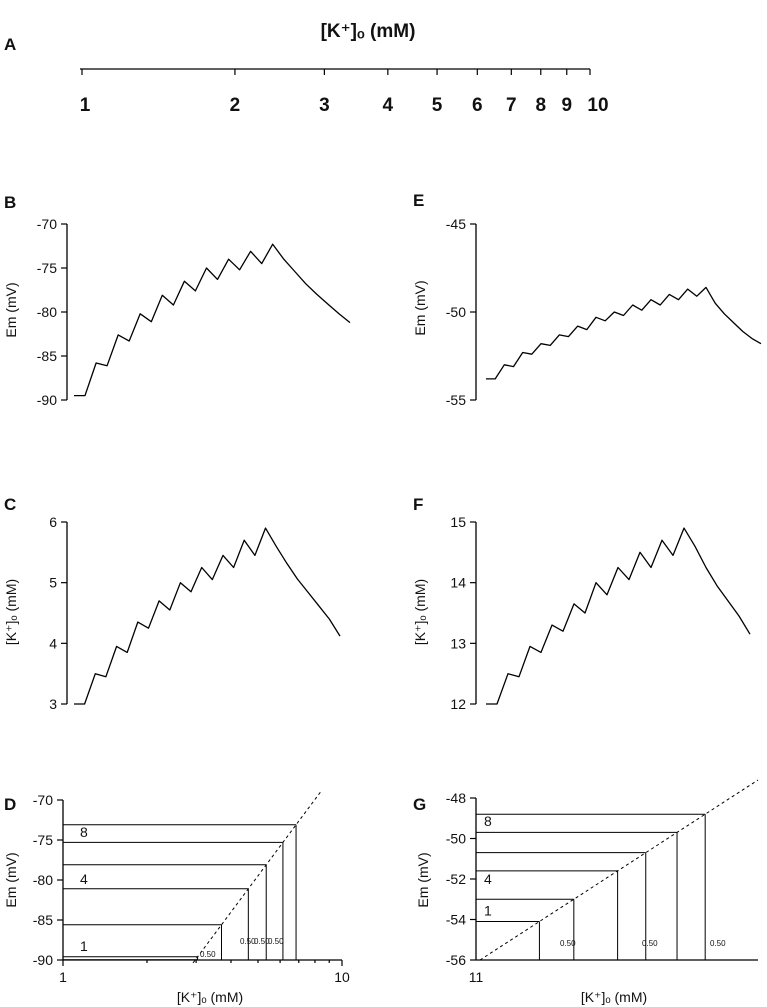 Image resolution: width=767 pixels, height=1007 pixels. What do you see at coordinates (85, 105) in the screenshot?
I see `panel-a-tick-label: 1` at bounding box center [85, 105].